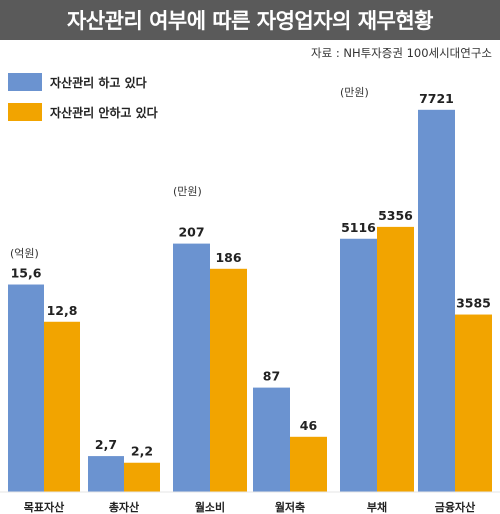 This screenshot has height=514, width=500. I want to click on category-label-목표자산: 목표자산, so click(44, 507).